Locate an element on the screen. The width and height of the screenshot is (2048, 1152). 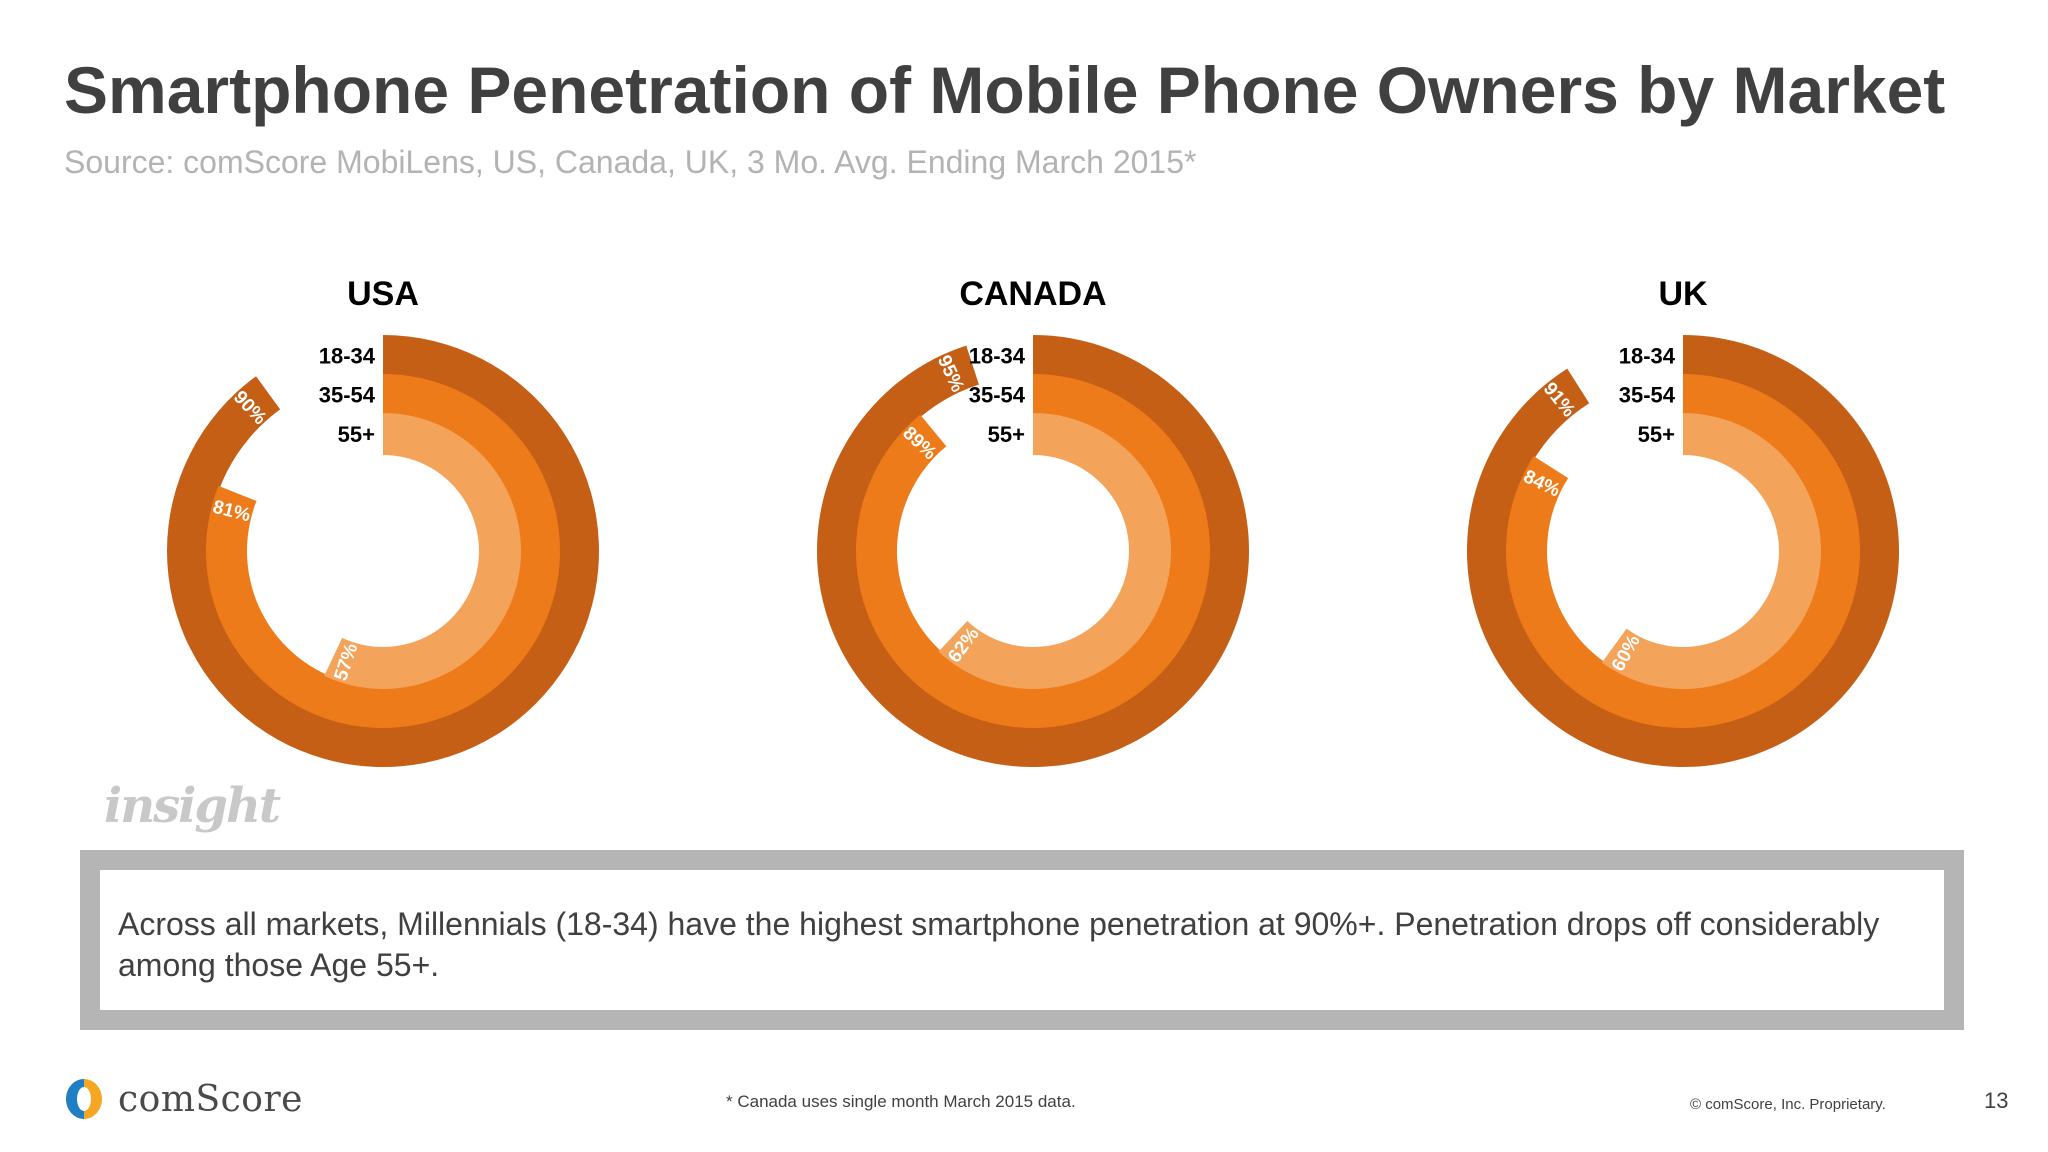
insight-label: insight is located at coordinates (192, 806).